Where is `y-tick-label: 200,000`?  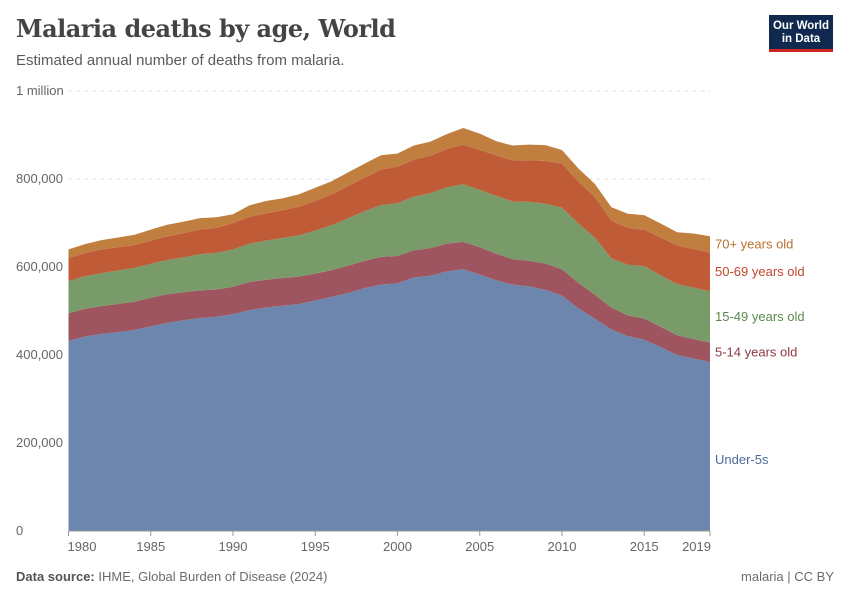 y-tick-label: 200,000 is located at coordinates (39, 442).